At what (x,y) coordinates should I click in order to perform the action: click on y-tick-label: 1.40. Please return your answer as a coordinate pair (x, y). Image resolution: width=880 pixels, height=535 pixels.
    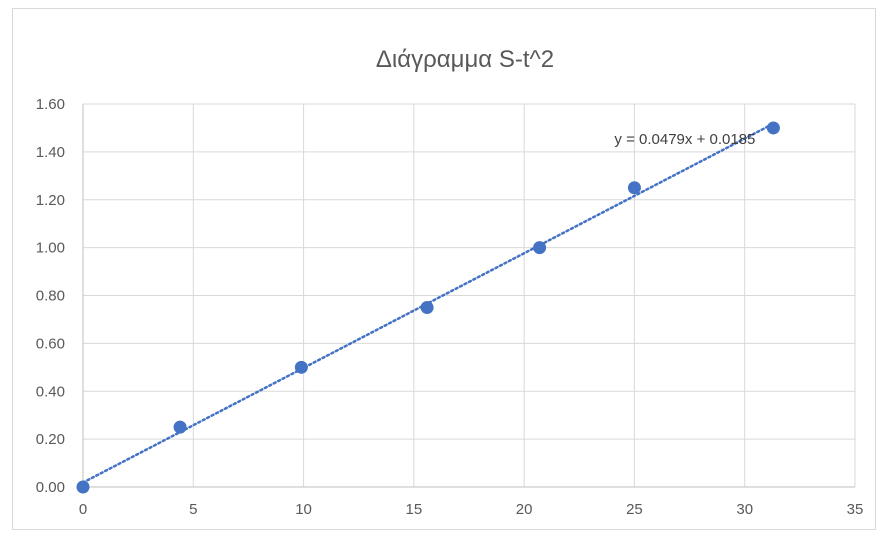
    Looking at the image, I should click on (50, 152).